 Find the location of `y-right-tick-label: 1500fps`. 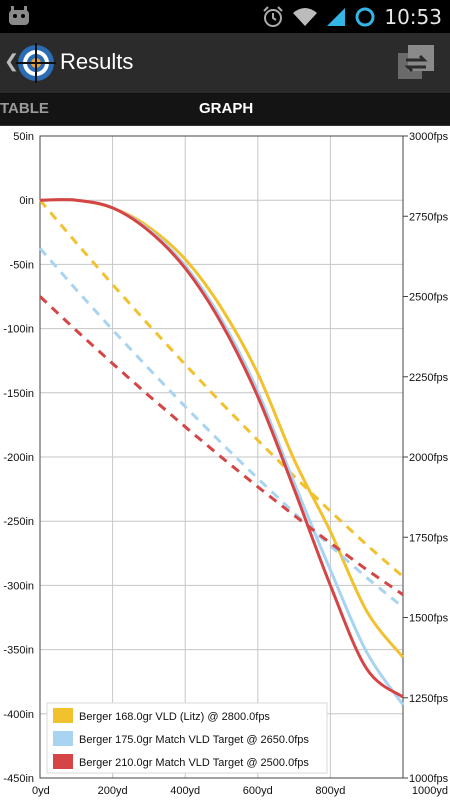

y-right-tick-label: 1500fps is located at coordinates (429, 619).